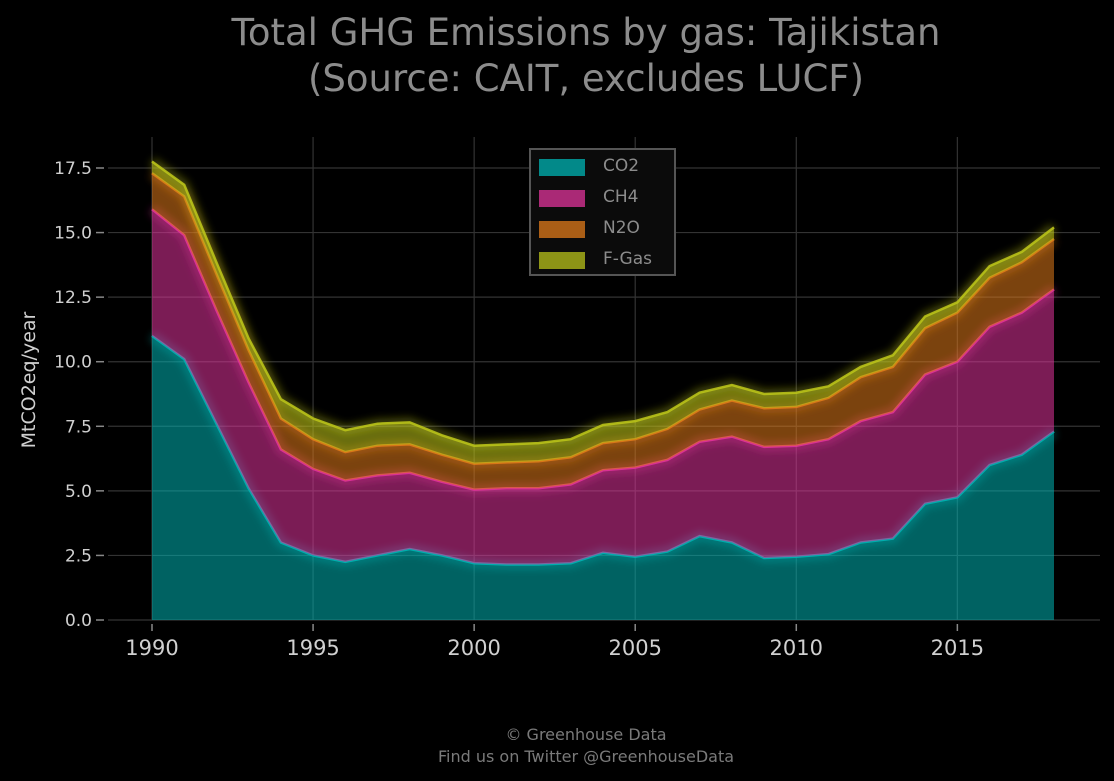 The height and width of the screenshot is (781, 1114). Describe the element at coordinates (73, 363) in the screenshot. I see `y-tick-label: 10.0` at that location.